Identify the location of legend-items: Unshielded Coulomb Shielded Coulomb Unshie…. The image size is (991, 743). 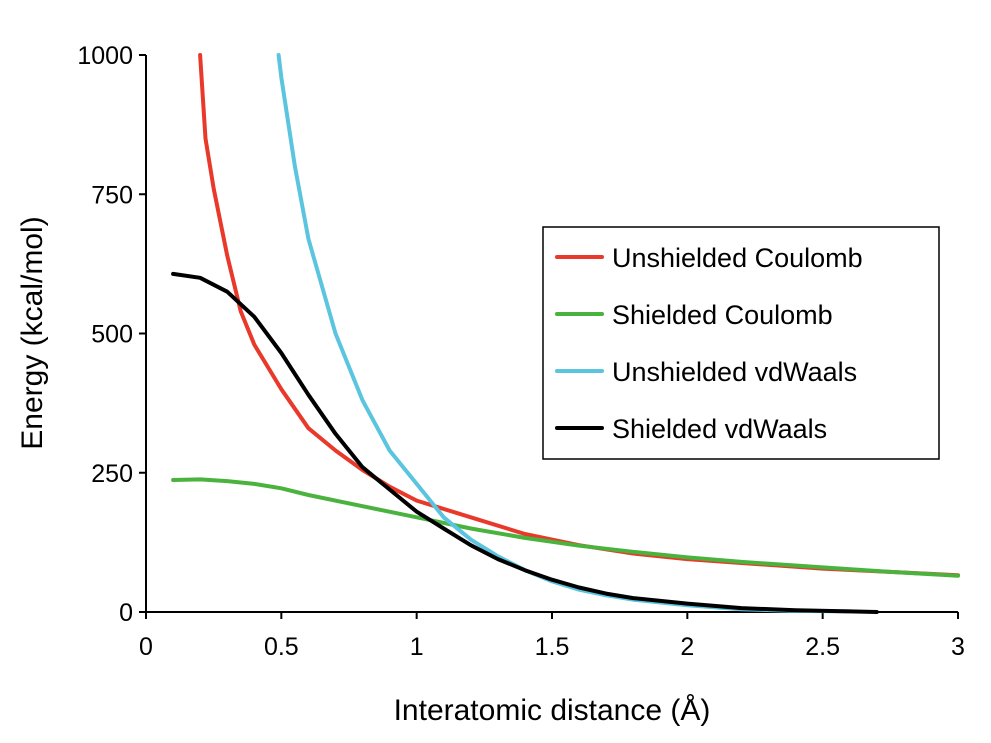
(709, 343).